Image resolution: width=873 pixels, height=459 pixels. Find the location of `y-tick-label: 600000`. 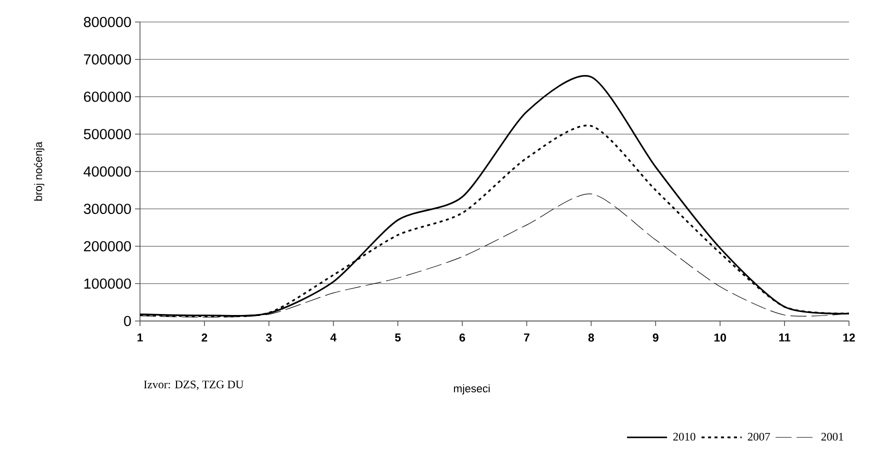

y-tick-label: 600000 is located at coordinates (107, 97).